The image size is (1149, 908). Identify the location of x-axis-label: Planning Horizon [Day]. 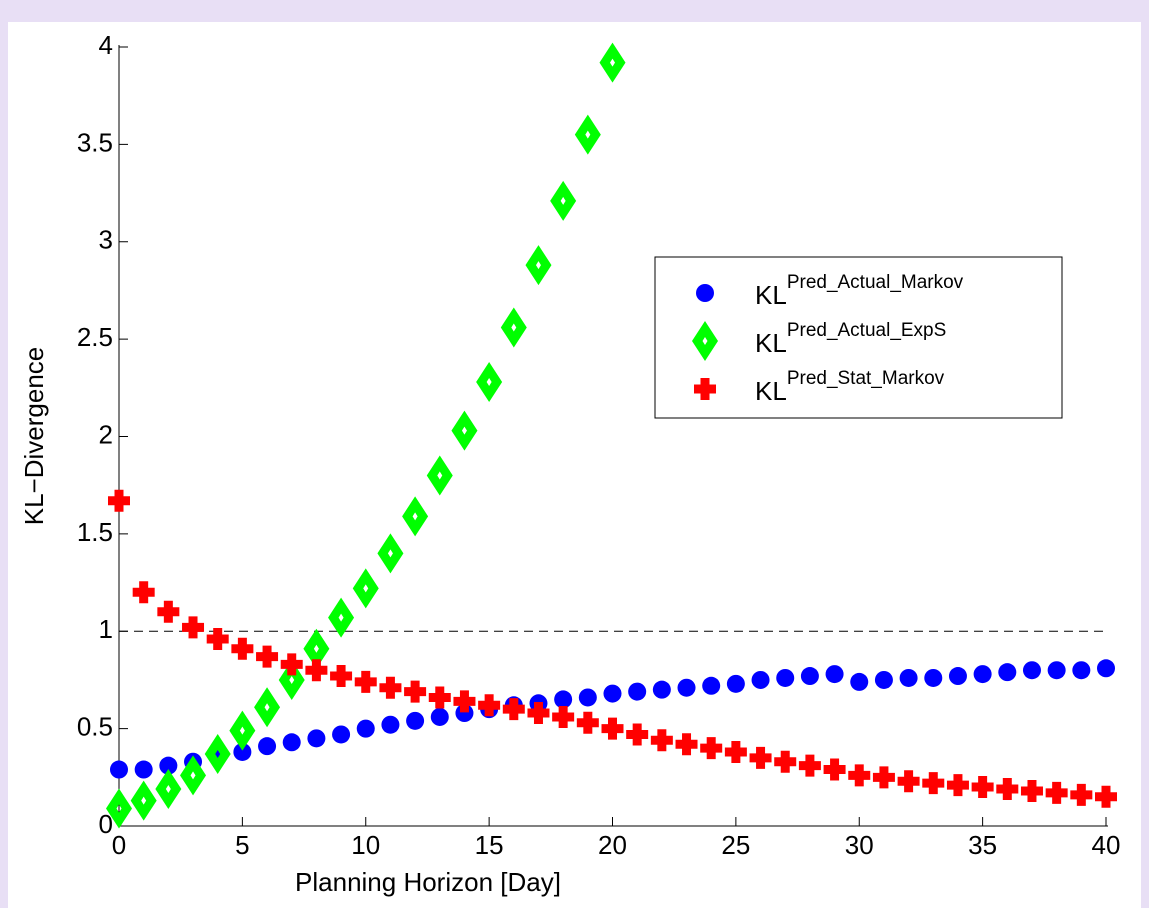
(428, 882).